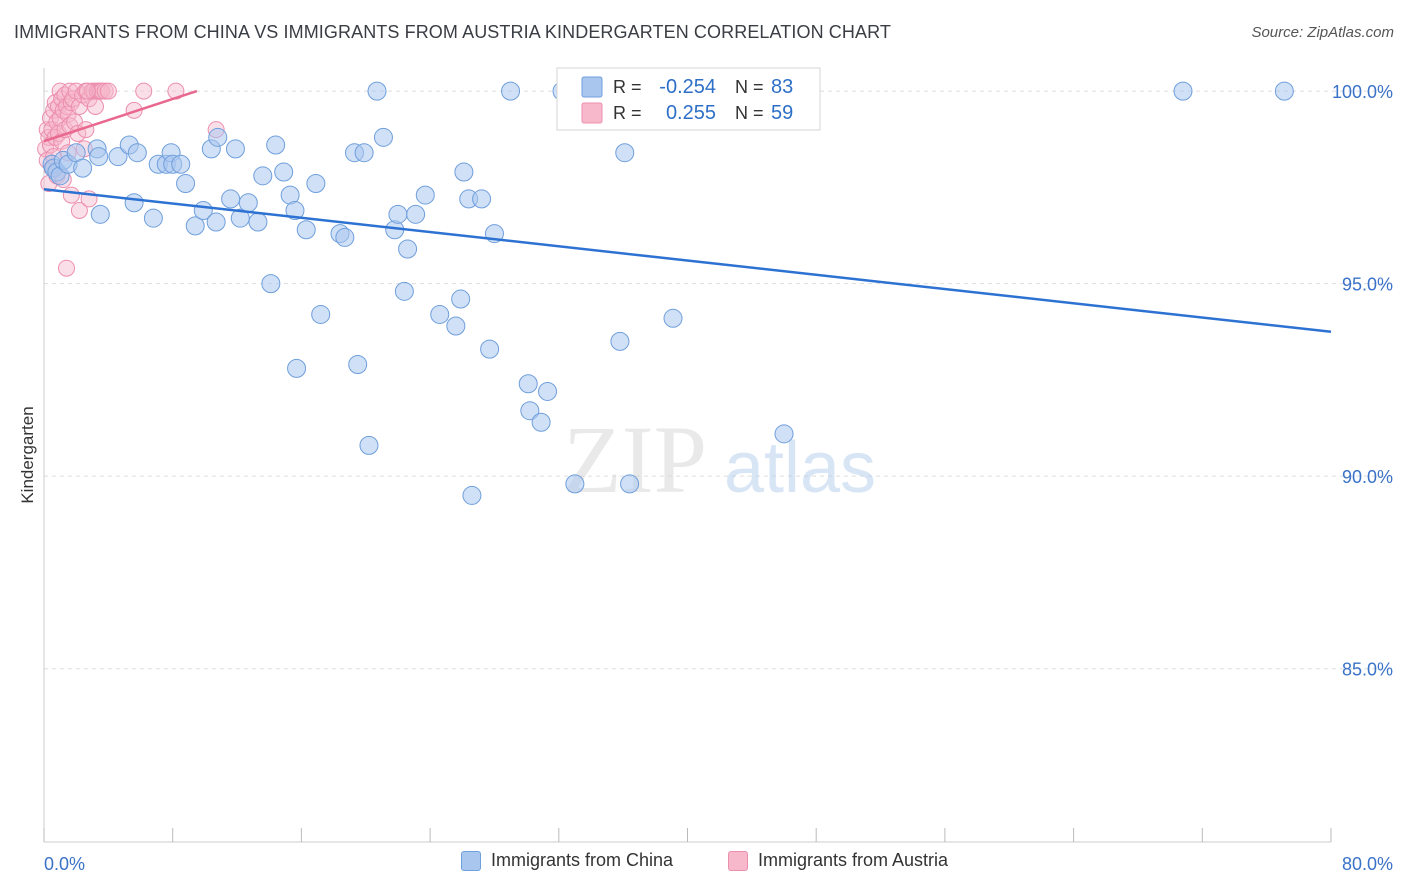 Image resolution: width=1406 pixels, height=892 pixels. What do you see at coordinates (719, 459) in the screenshot?
I see `watermark: ZIP atlas` at bounding box center [719, 459].